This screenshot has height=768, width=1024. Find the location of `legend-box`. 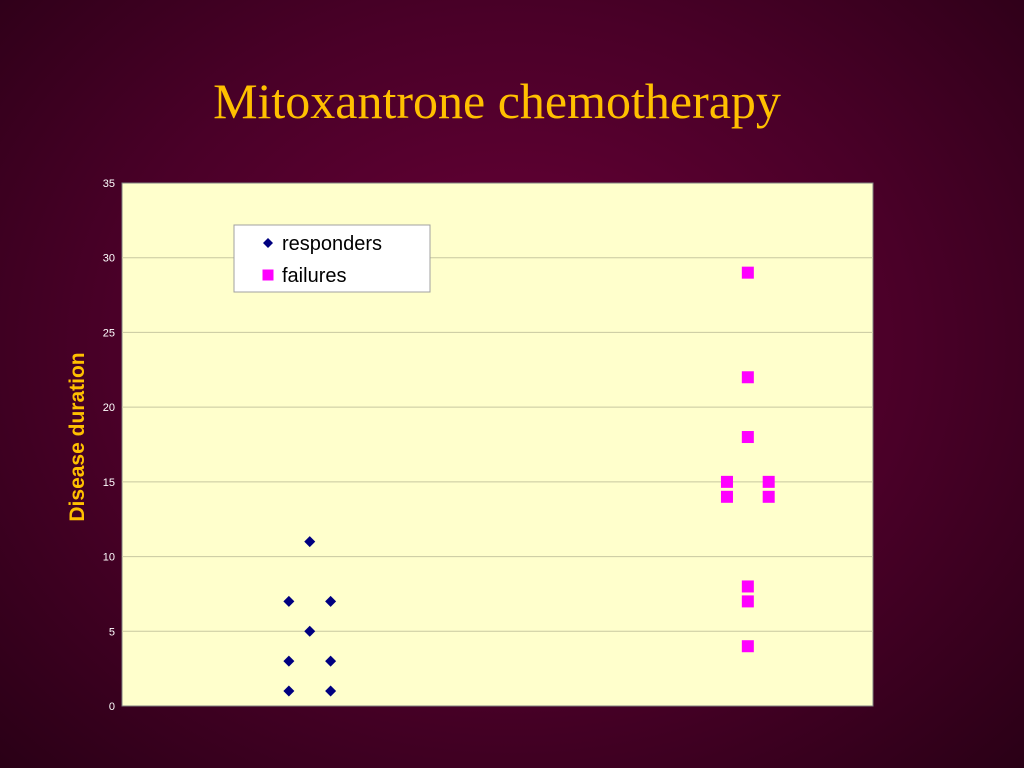

legend-box is located at coordinates (332, 258).